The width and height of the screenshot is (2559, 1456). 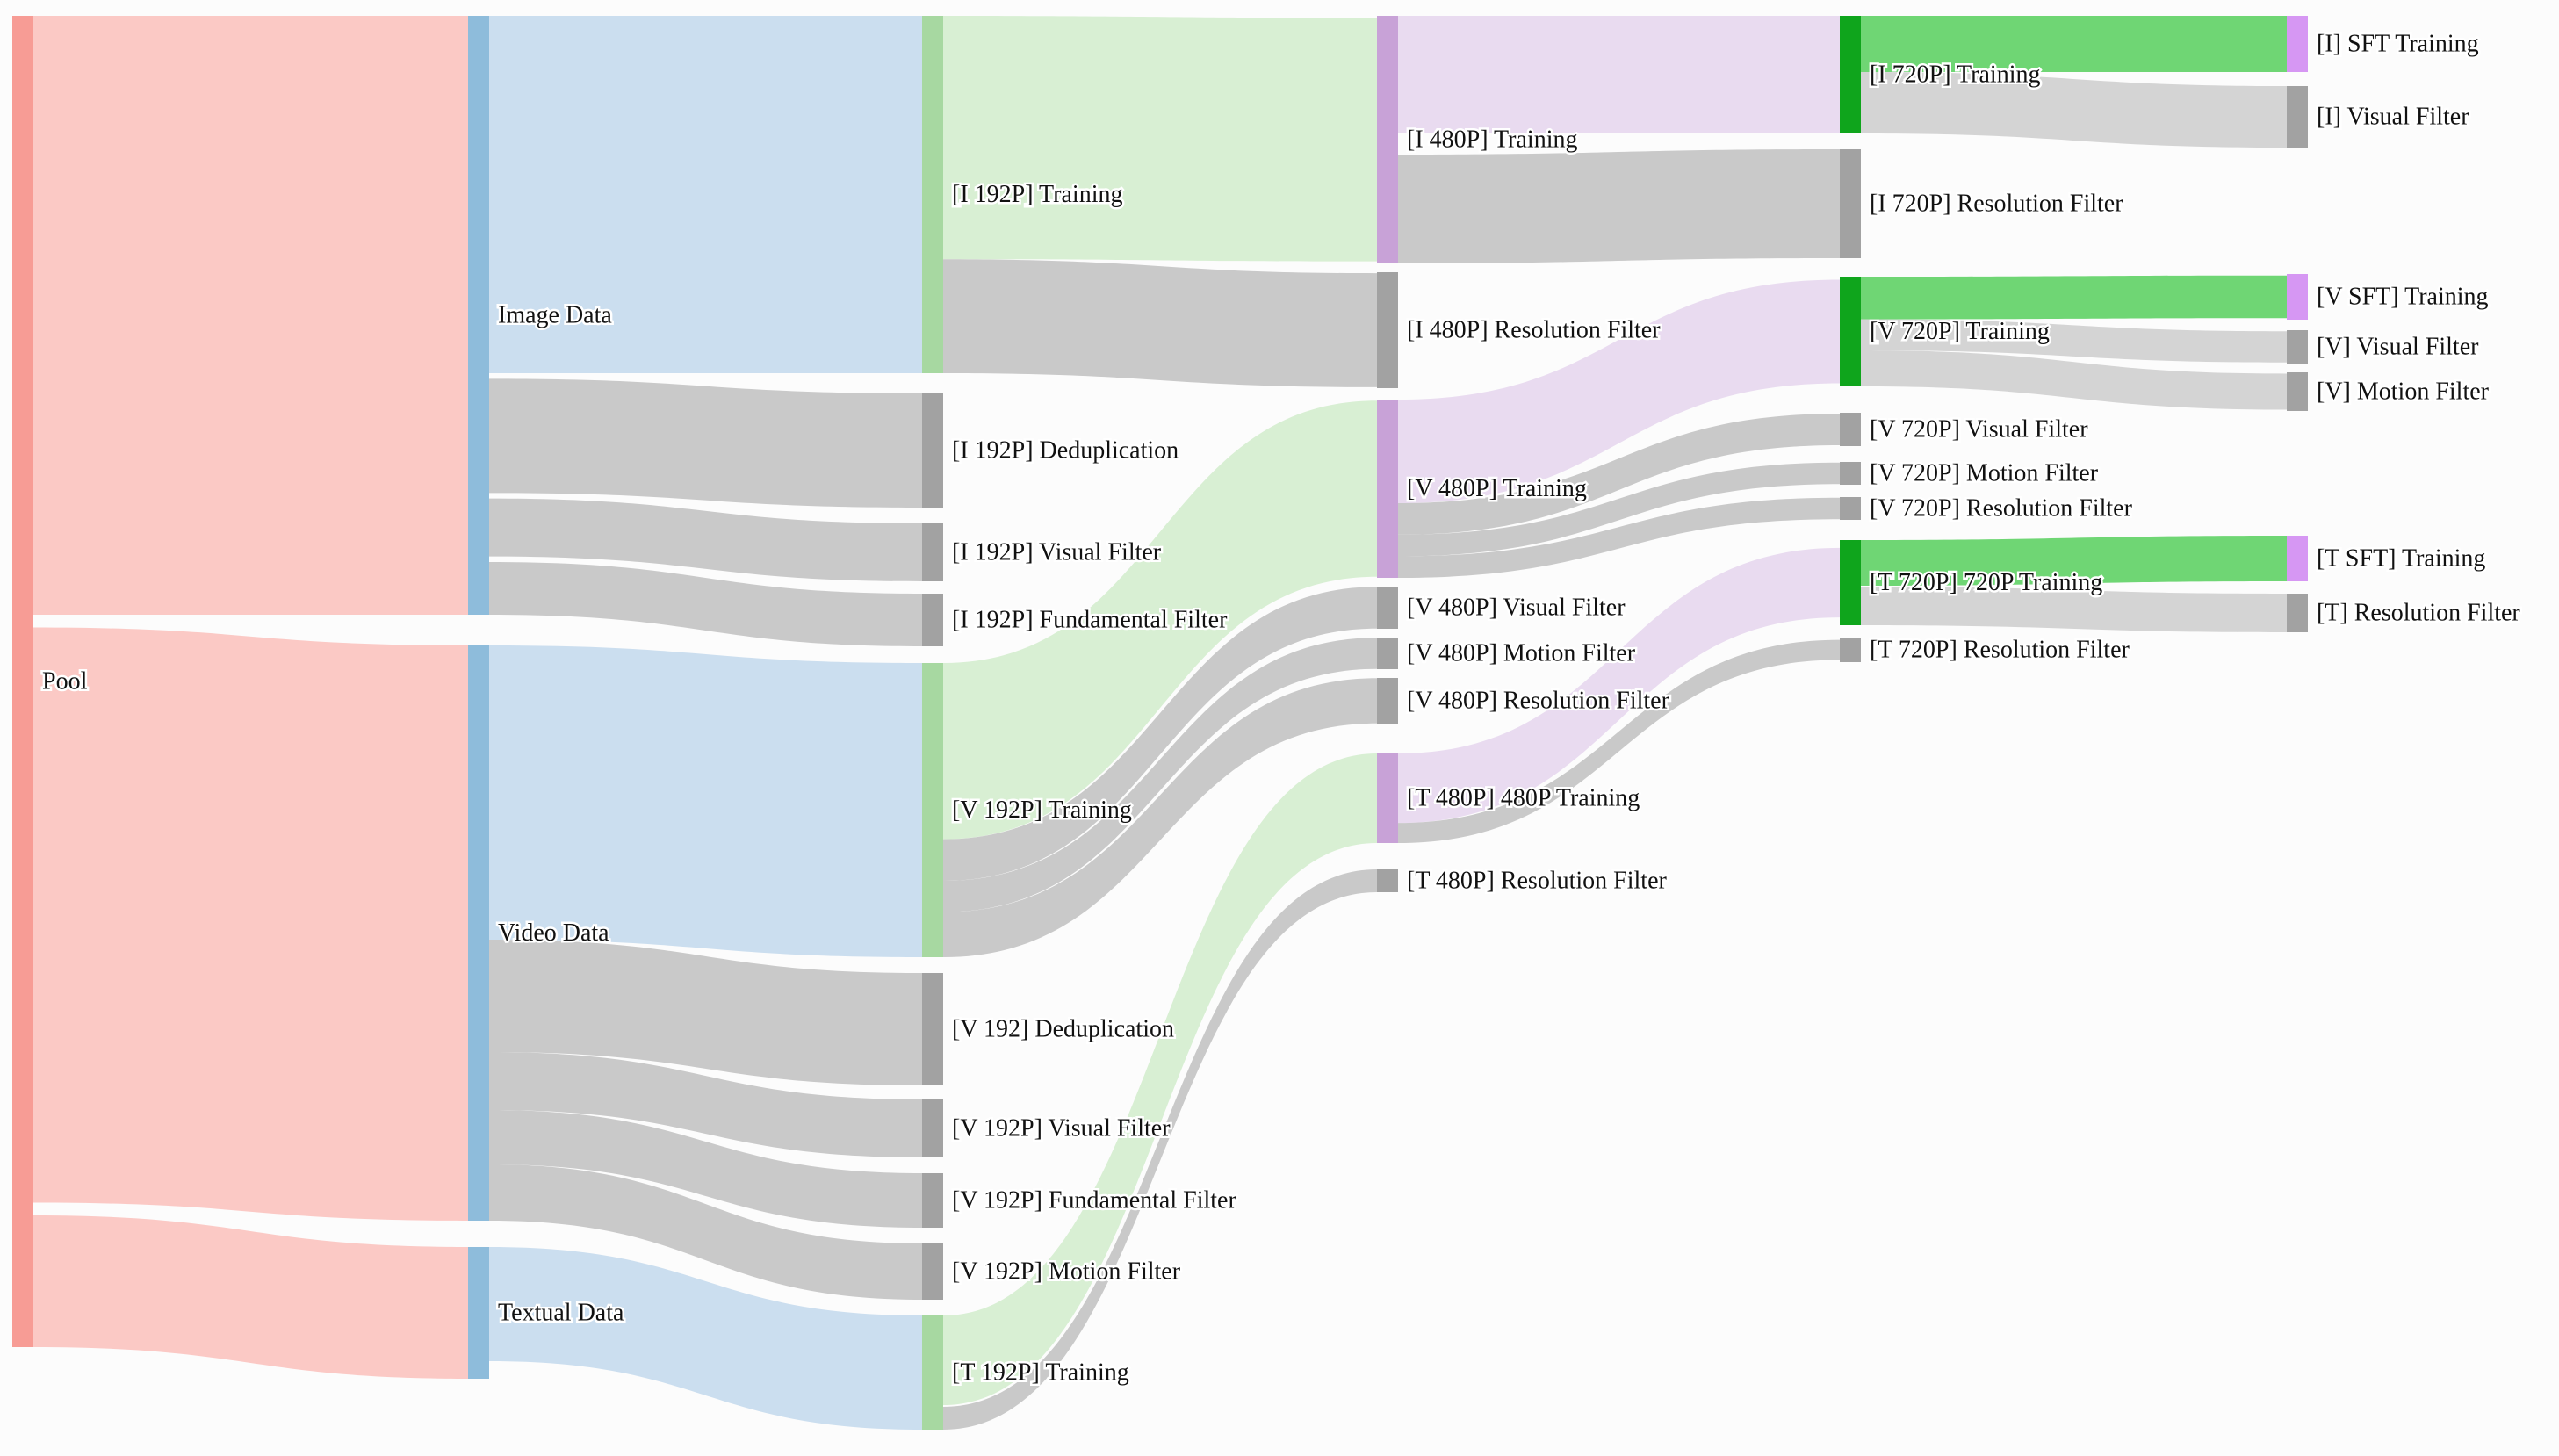 What do you see at coordinates (1539, 701) in the screenshot?
I see `sankey-node-label-V480R: [V 480P] Resolution Filter` at bounding box center [1539, 701].